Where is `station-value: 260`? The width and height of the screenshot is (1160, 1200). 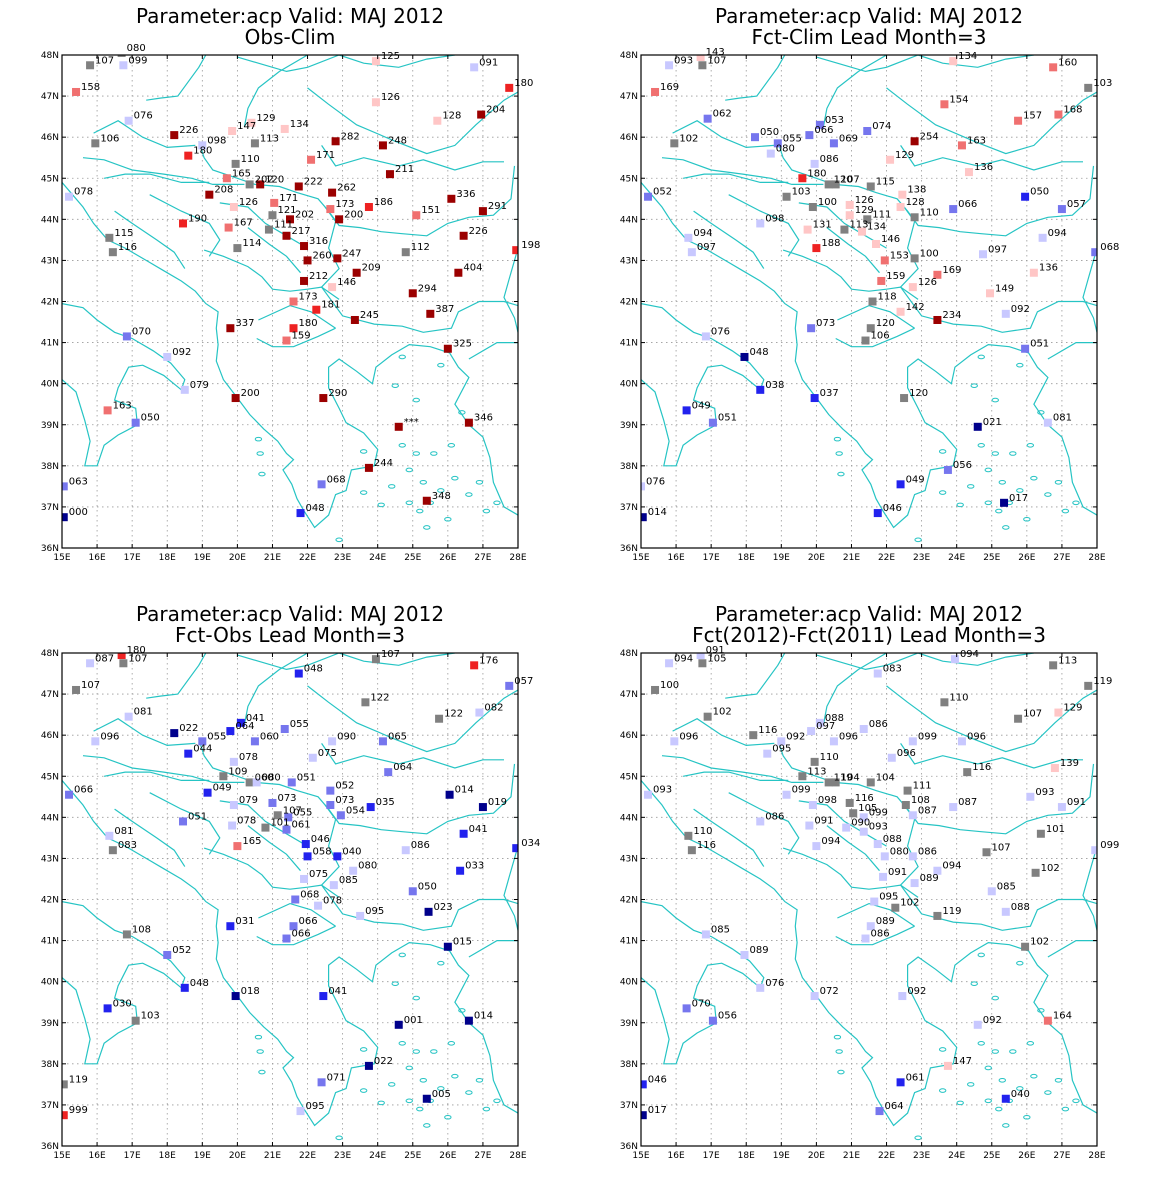 station-value: 260 is located at coordinates (322, 255).